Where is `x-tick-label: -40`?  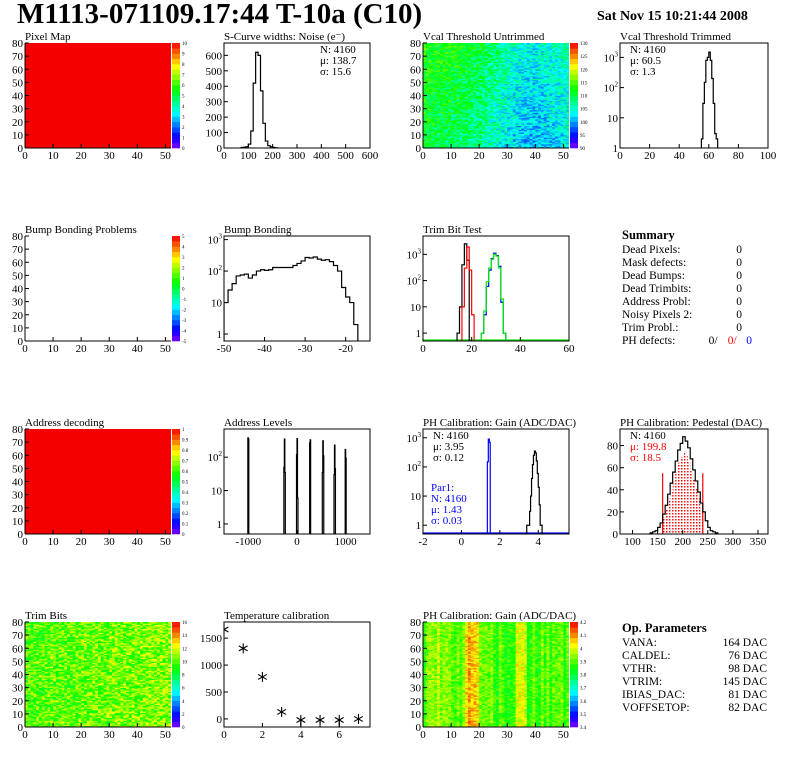 x-tick-label: -40 is located at coordinates (264, 349).